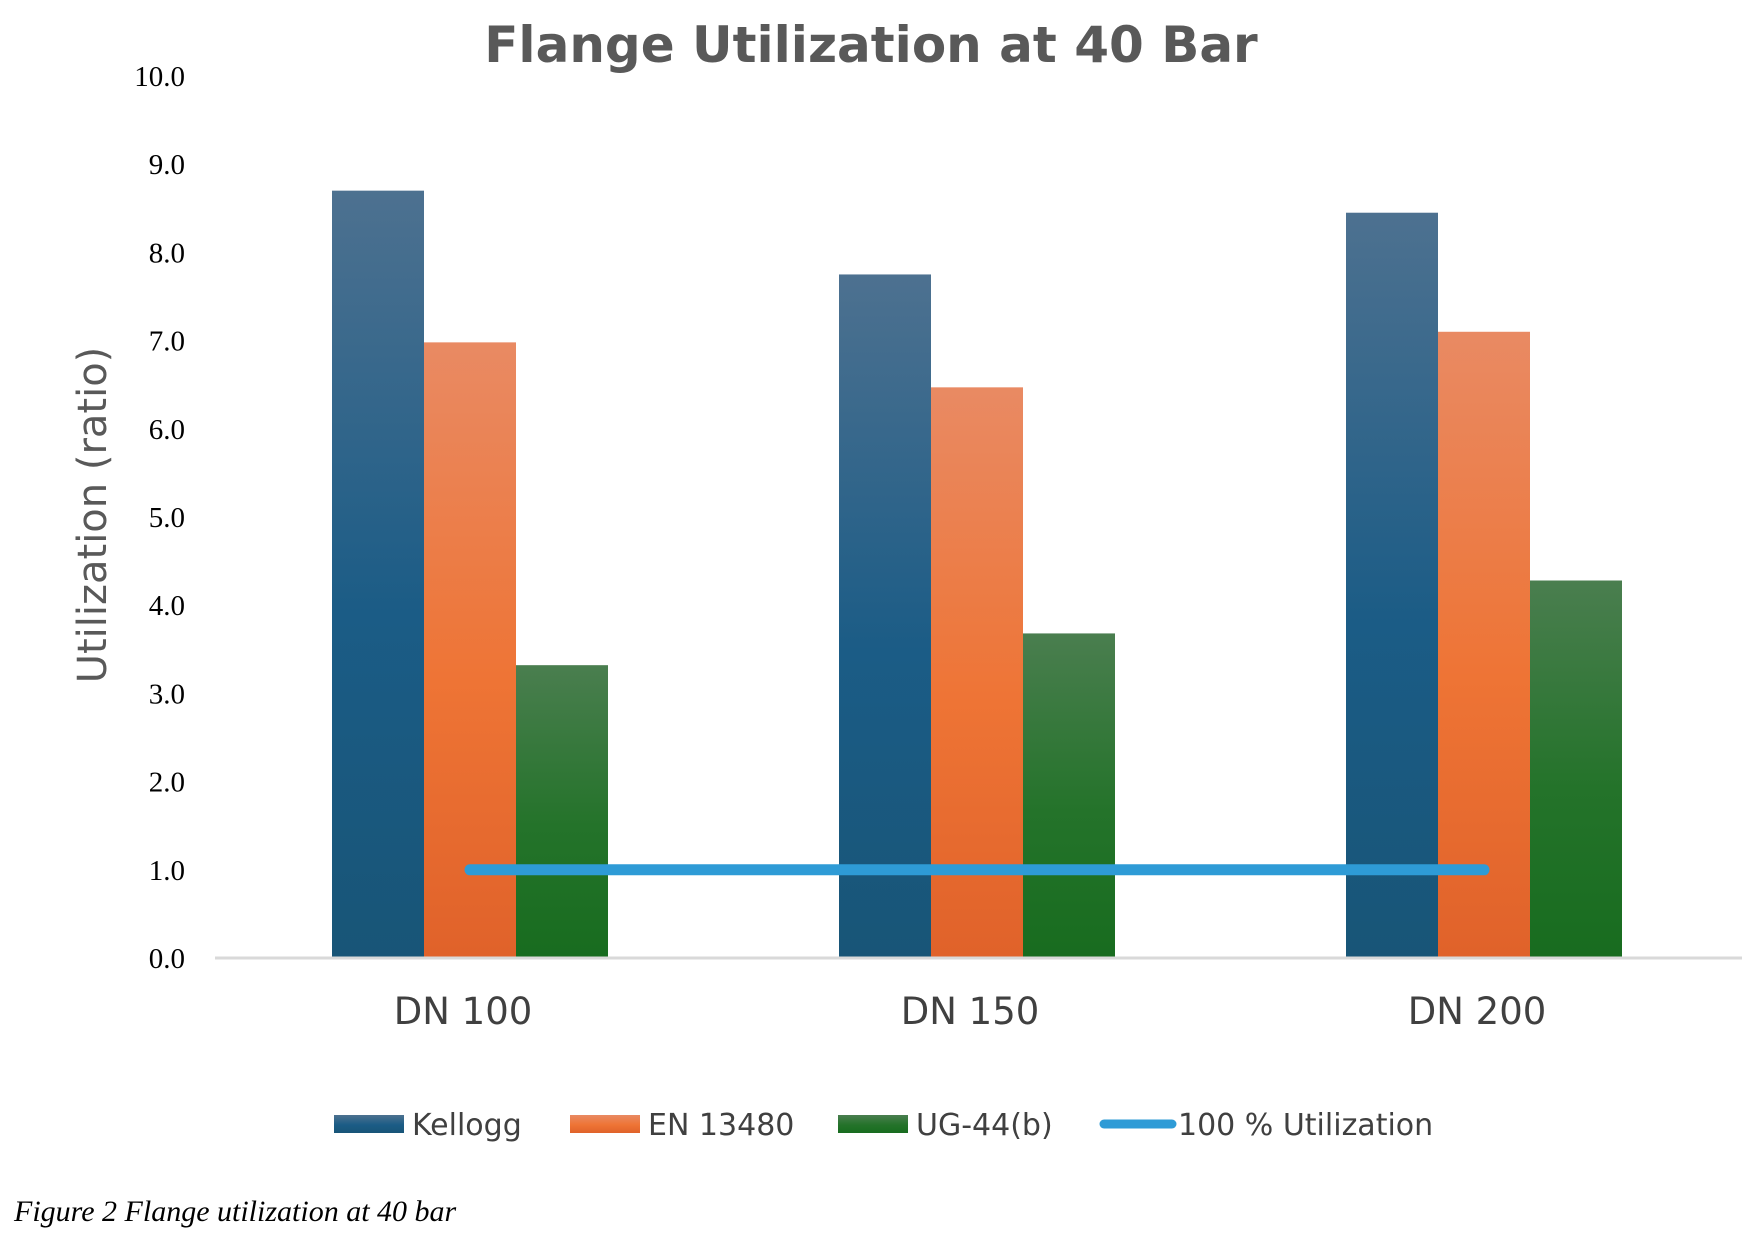  I want to click on y-axis-label: Utilization (ratio), so click(93, 515).